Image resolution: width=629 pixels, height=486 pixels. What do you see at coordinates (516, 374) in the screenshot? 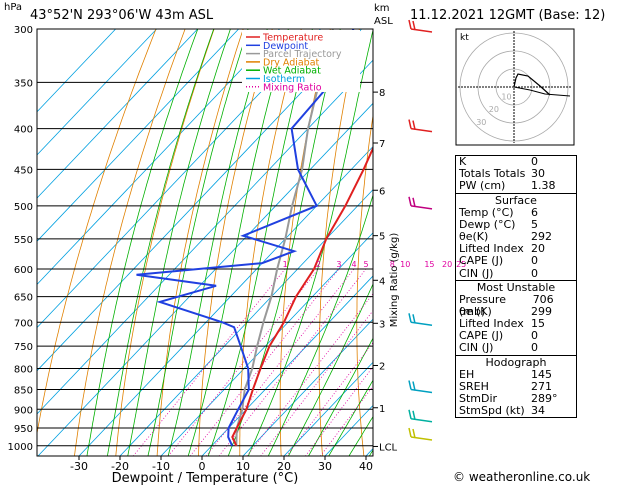
I see `table-row: EH 145` at bounding box center [516, 374].